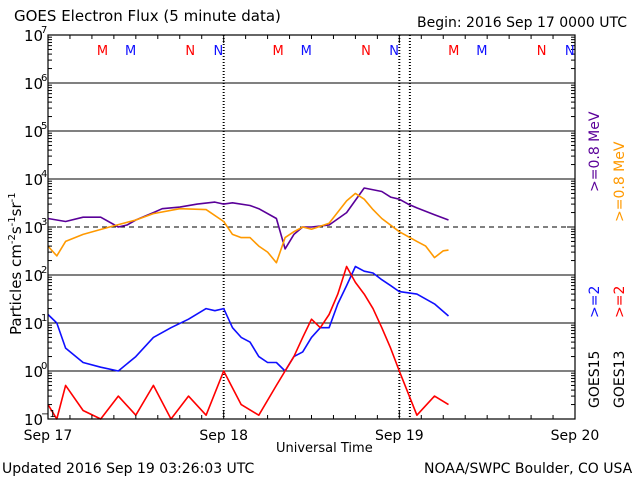  I want to click on legend-goes15-purple: >=0.8 MeV, so click(595, 151).